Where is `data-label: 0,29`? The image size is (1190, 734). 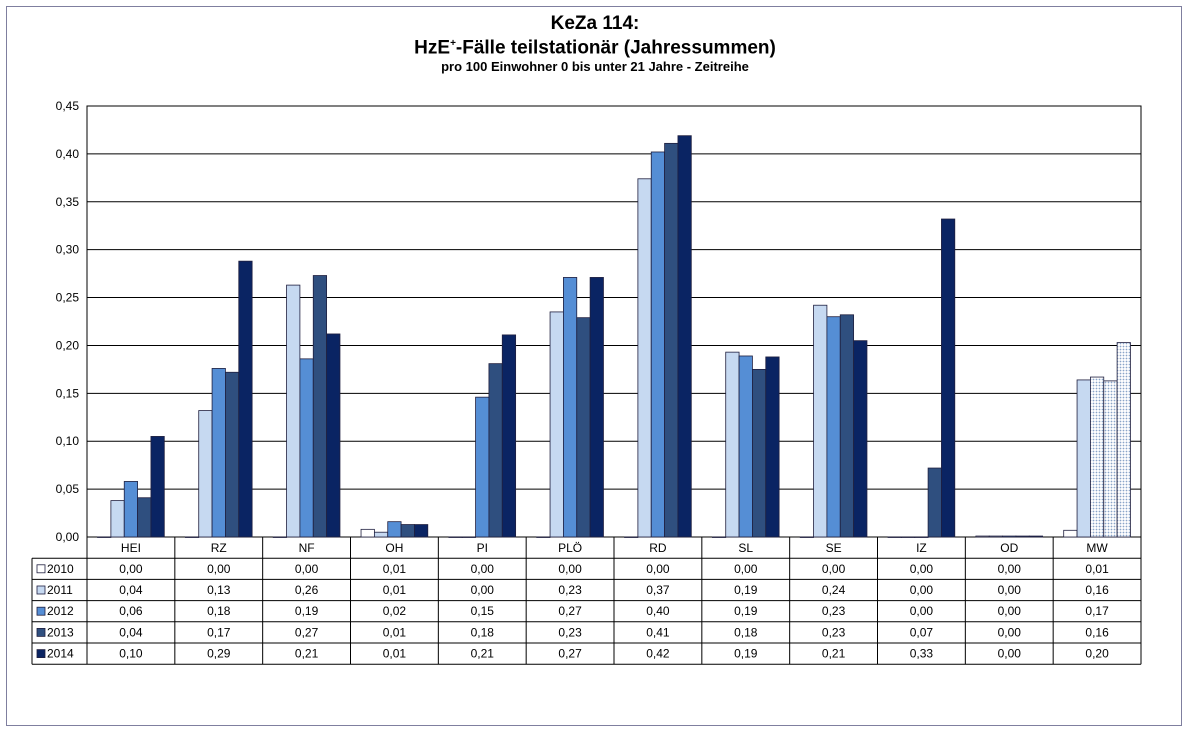 data-label: 0,29 is located at coordinates (219, 654).